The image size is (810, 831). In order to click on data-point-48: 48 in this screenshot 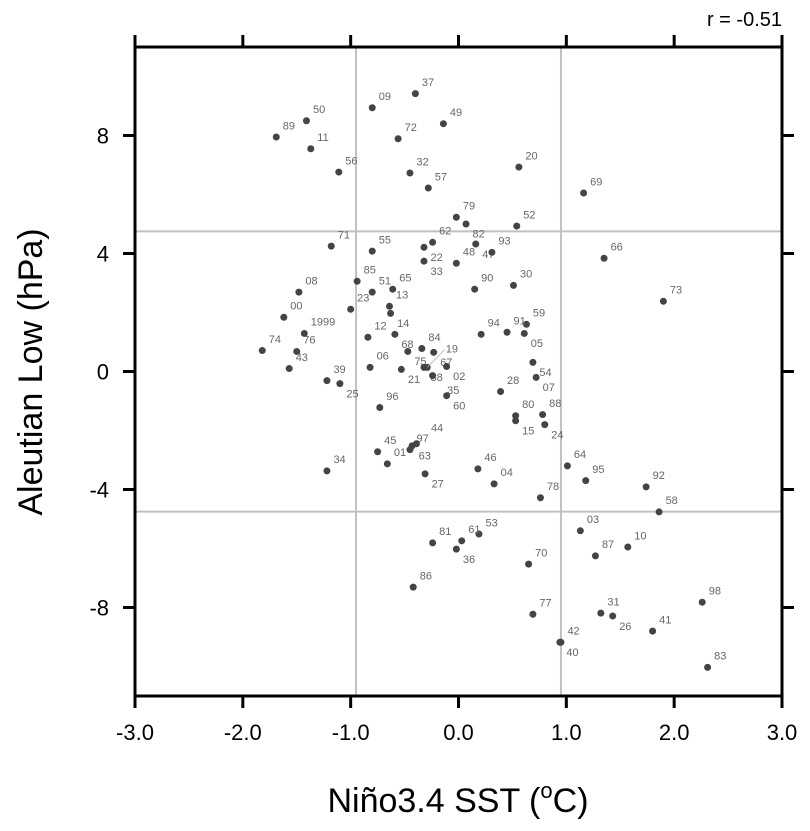, I will do `click(463, 257)`.